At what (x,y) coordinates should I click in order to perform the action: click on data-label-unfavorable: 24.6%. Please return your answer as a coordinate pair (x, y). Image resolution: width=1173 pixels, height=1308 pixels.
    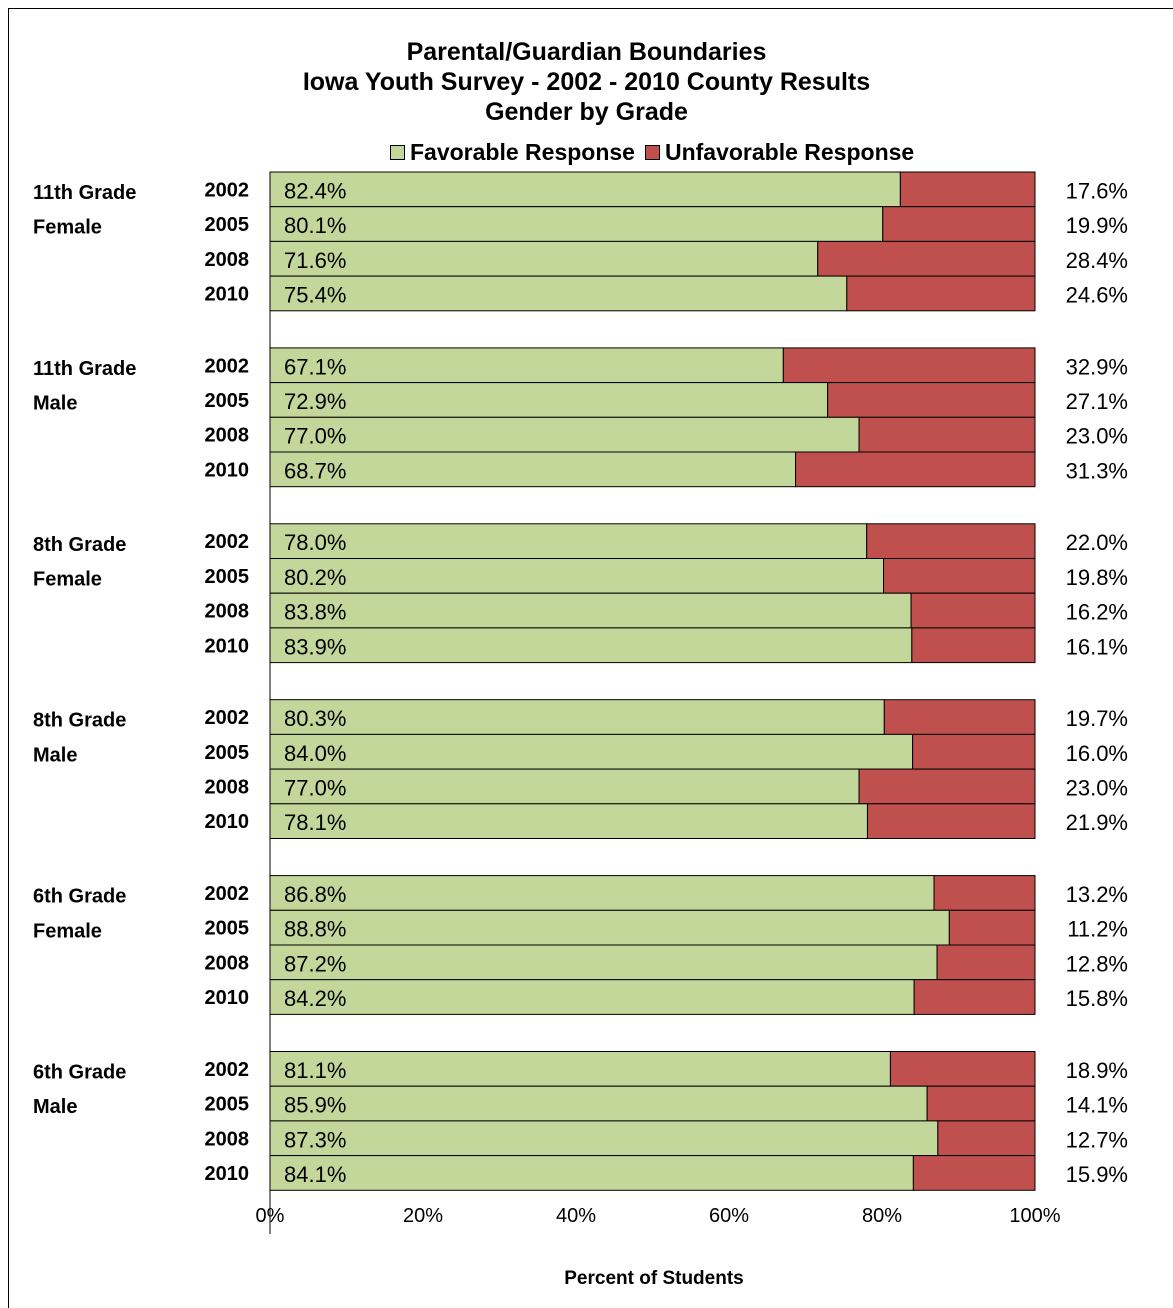
    Looking at the image, I should click on (1097, 294).